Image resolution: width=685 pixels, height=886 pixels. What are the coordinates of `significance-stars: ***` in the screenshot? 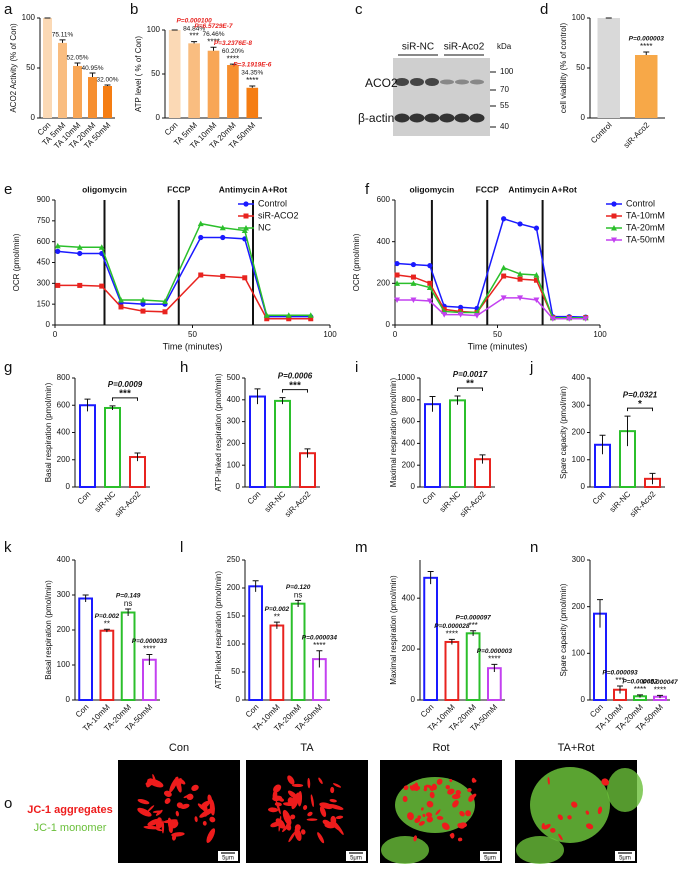 It's located at (472, 625).